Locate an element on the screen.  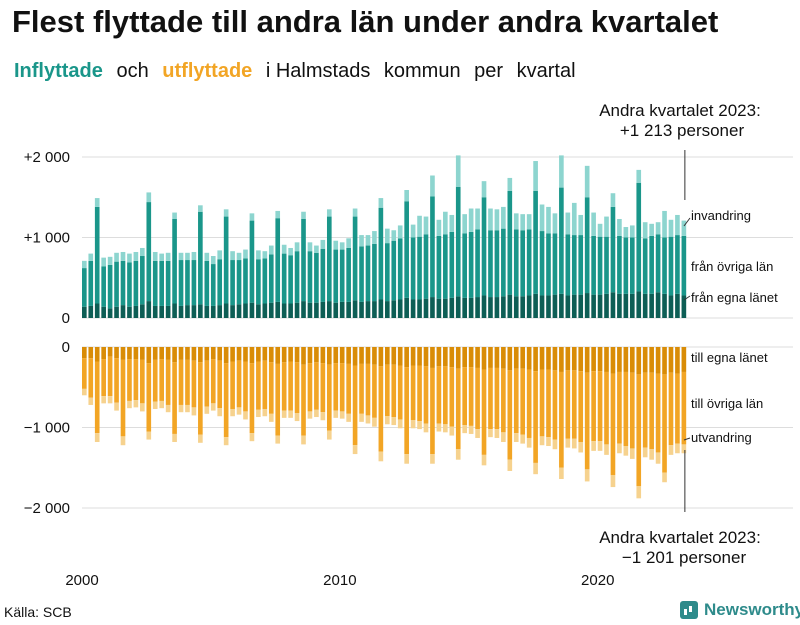
subtitle-outflow-label: utflyttade is located at coordinates (207, 71).